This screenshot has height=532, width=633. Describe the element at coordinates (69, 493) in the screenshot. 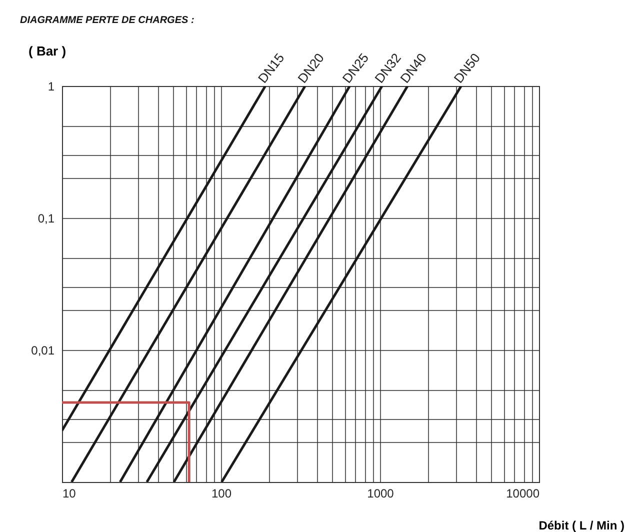

I see `x-tick-label: 10` at that location.